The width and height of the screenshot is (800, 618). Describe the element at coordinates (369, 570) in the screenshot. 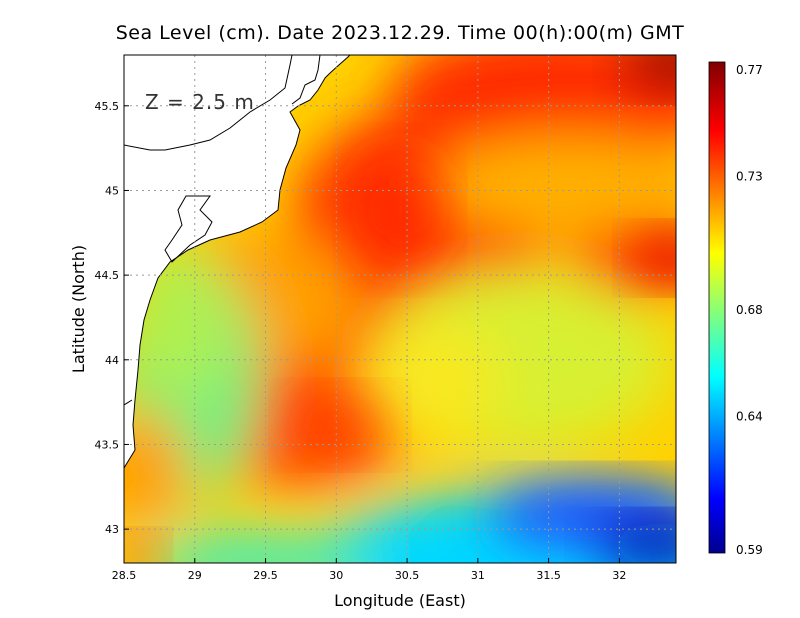

I see `x-axis-ticks: 28.5 29 29.5 30 30.5 31 31.5 32` at that location.